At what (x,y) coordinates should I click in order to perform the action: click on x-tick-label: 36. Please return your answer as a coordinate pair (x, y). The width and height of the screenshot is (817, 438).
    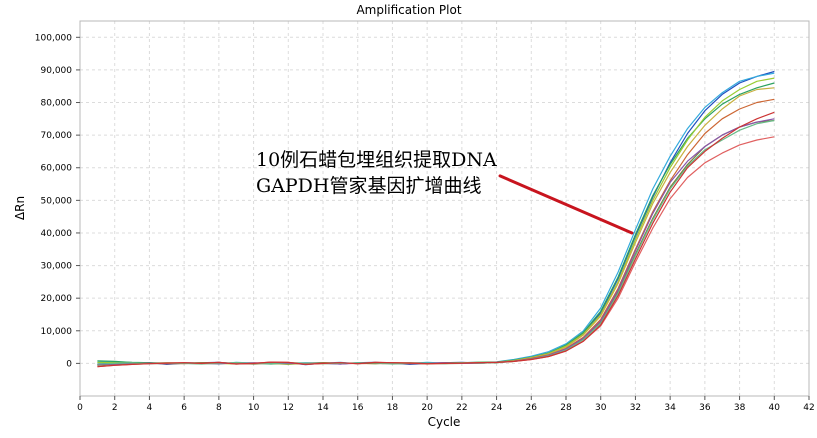
    Looking at the image, I should click on (705, 408).